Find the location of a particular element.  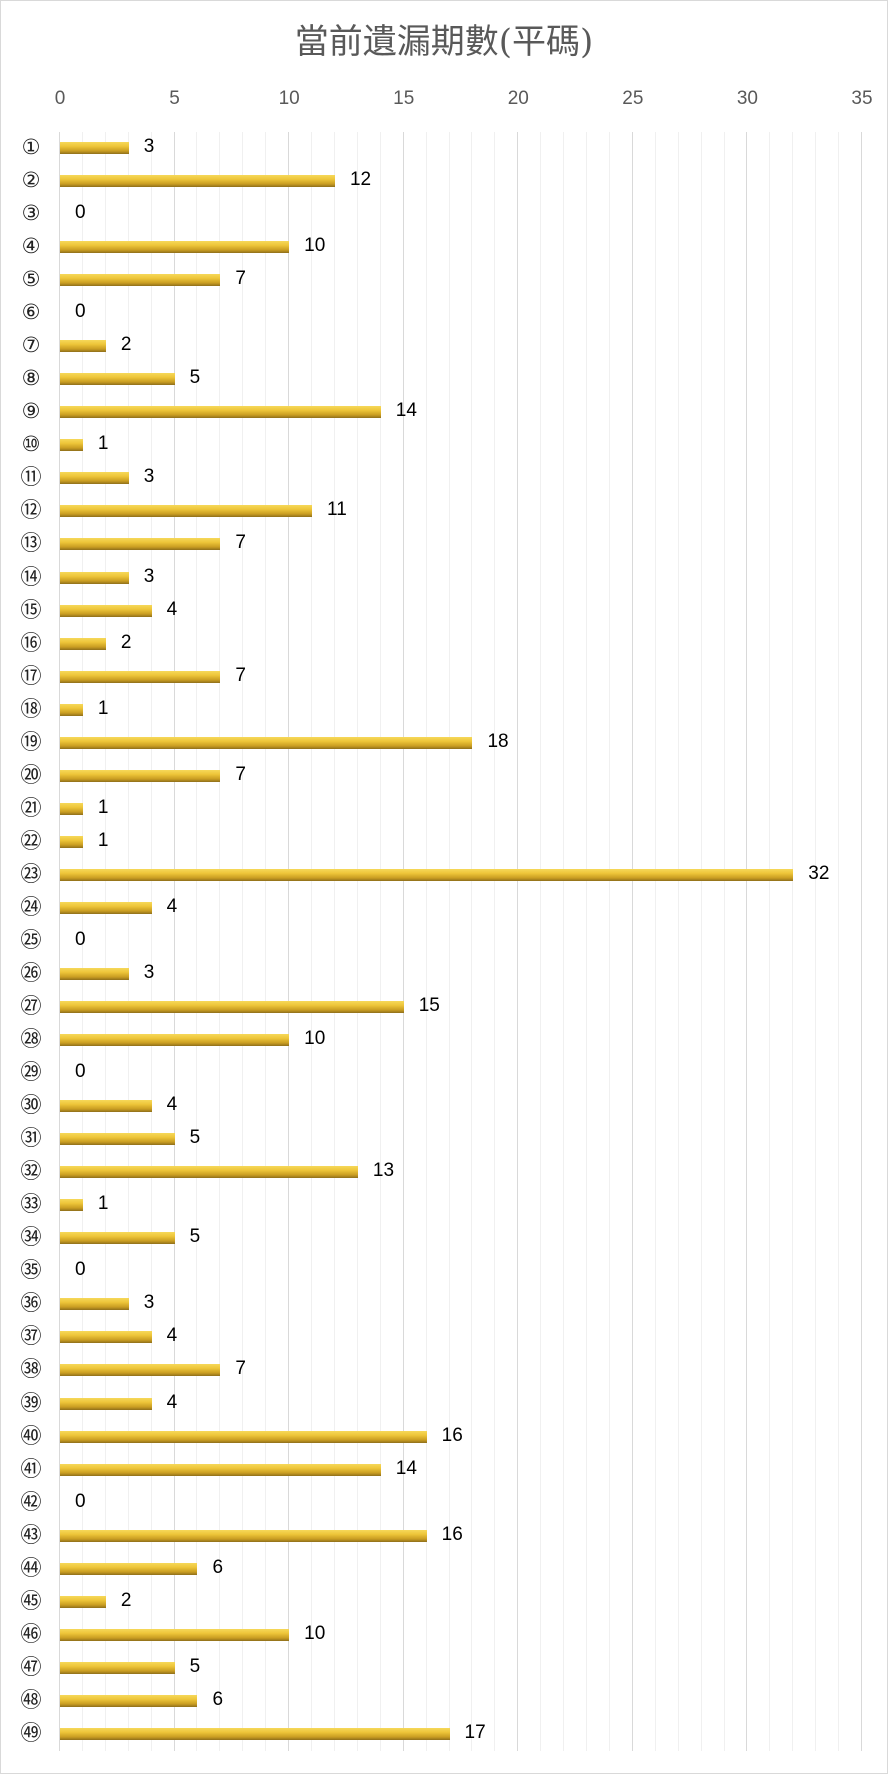

category-label: ㉛ is located at coordinates (31, 1138).